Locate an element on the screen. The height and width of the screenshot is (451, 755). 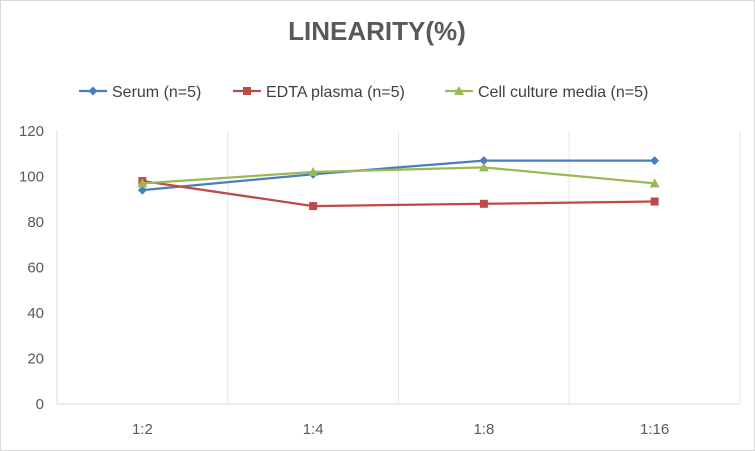
y-tick-label: 100 is located at coordinates (31, 177).